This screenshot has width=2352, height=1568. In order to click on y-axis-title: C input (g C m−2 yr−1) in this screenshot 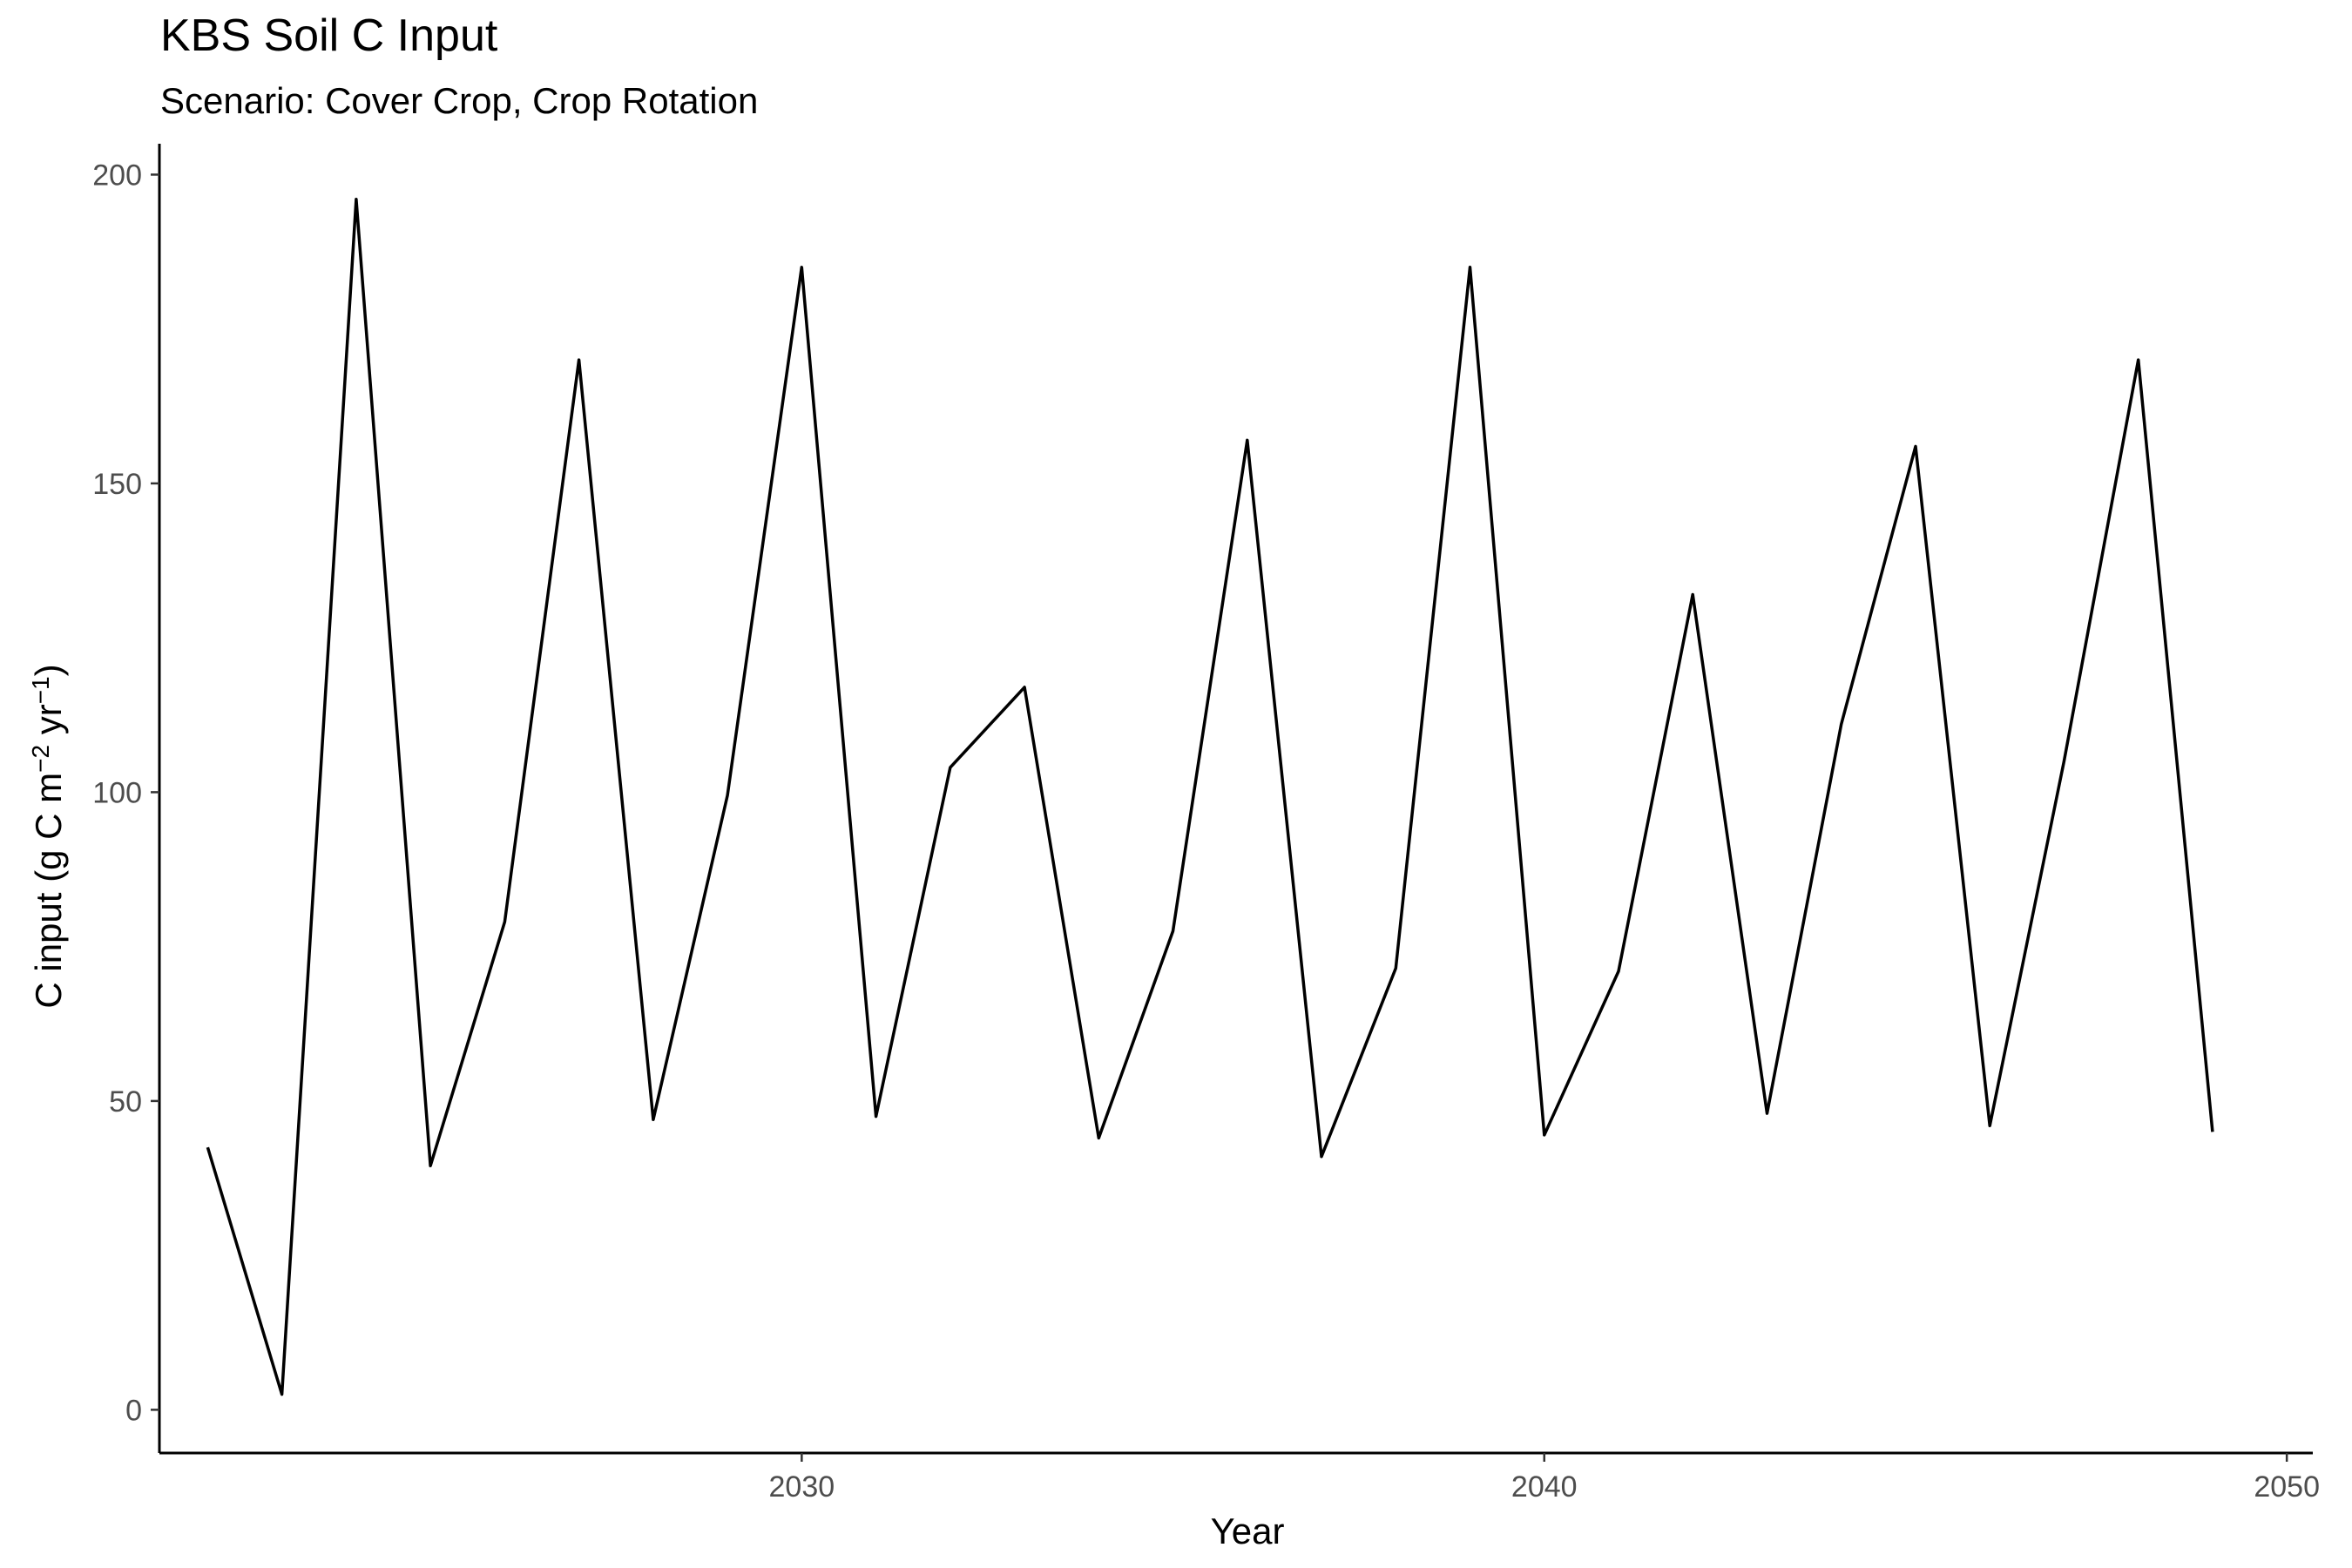, I will do `click(48, 836)`.